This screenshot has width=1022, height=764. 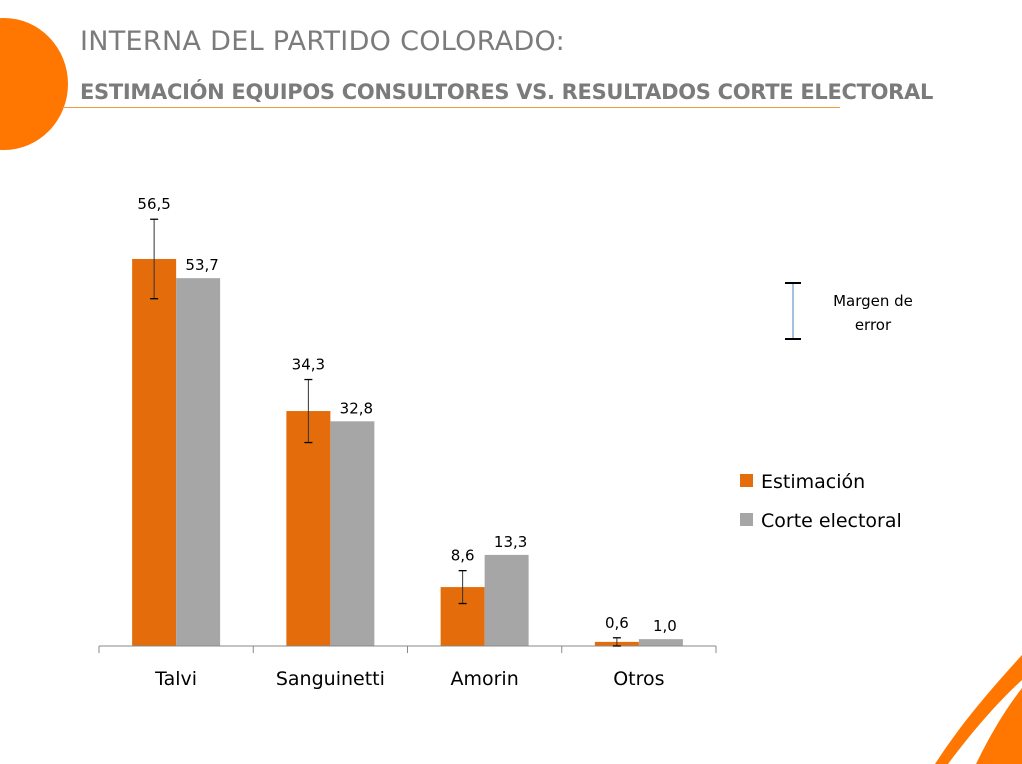 I want to click on data-label: 53,7, so click(x=201, y=265).